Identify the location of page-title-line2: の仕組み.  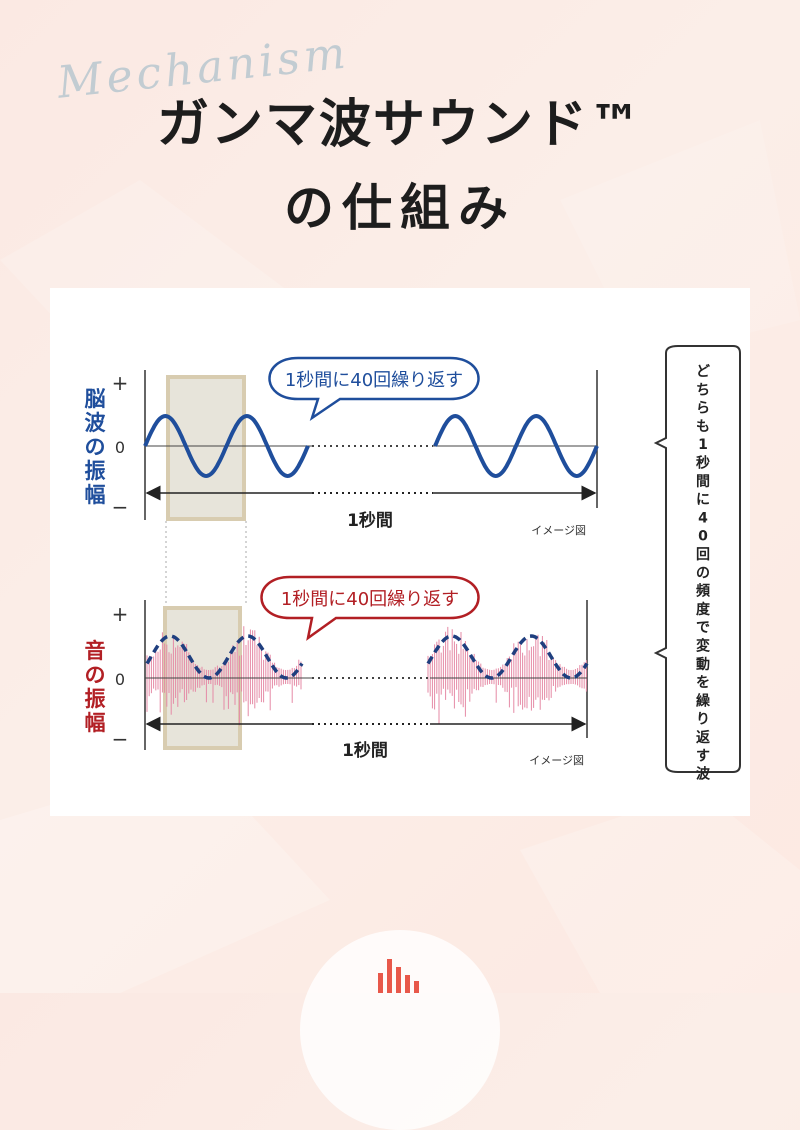
(400, 208).